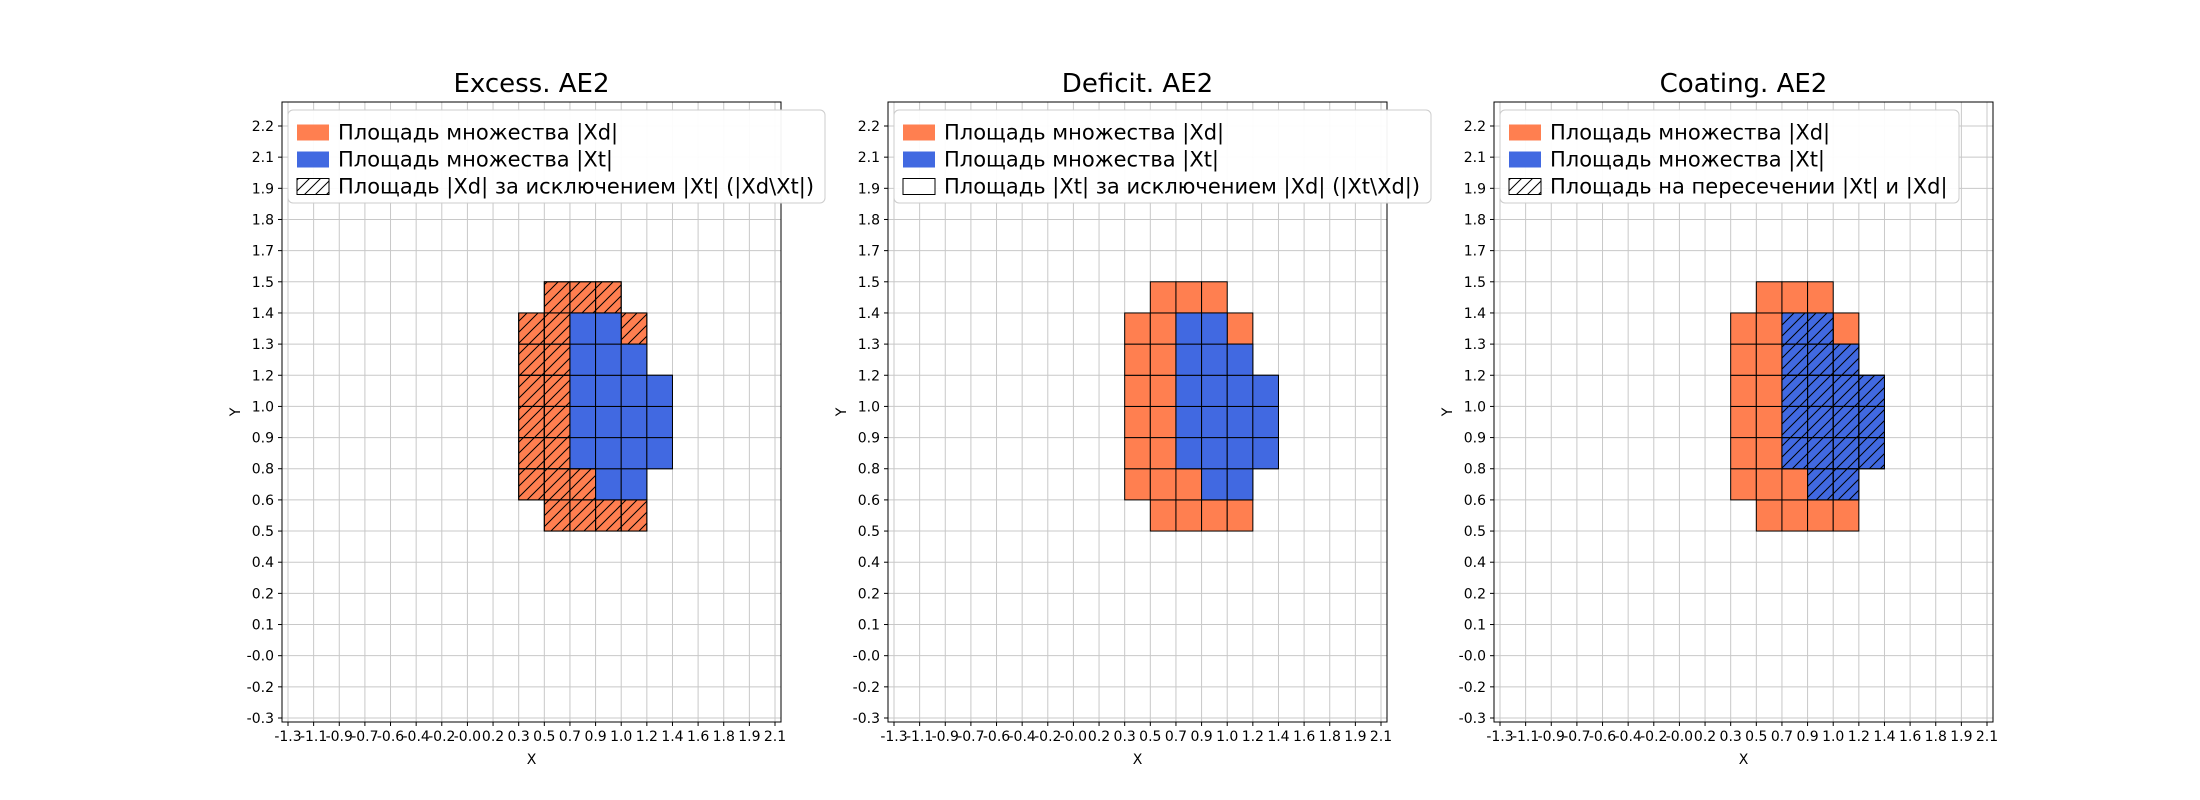  Describe the element at coordinates (1679, 737) in the screenshot. I see `x-tick-label: -0.0` at that location.